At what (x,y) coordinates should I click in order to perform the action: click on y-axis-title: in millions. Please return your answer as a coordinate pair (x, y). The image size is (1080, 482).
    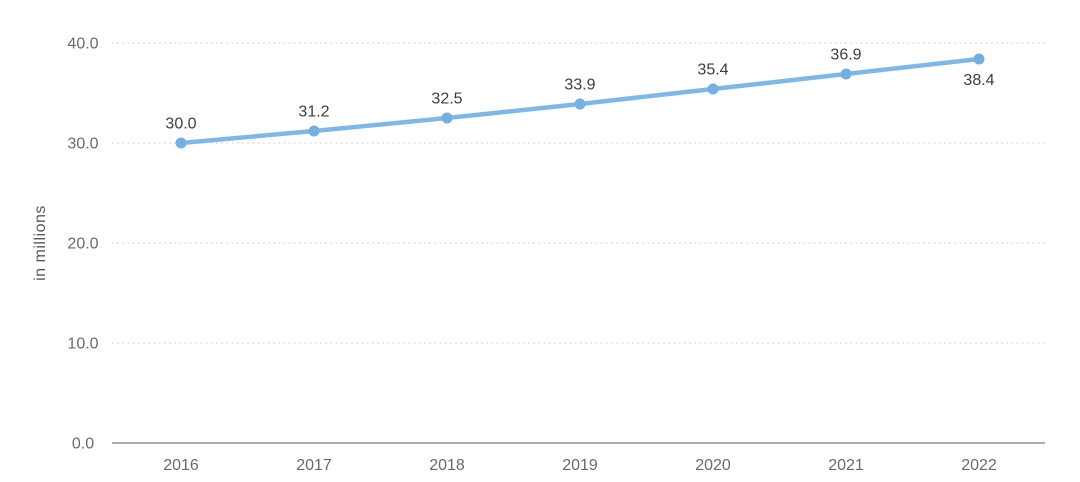
    Looking at the image, I should click on (40, 243).